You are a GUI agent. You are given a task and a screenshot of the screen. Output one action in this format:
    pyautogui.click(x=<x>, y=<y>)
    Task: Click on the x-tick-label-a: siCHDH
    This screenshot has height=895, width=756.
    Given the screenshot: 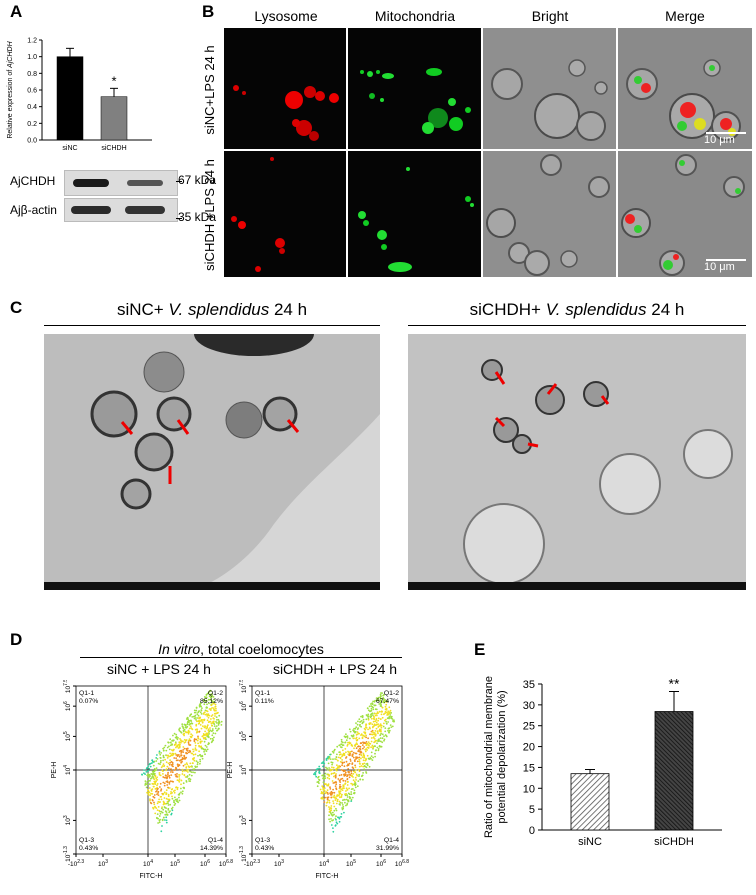 What is the action you would take?
    pyautogui.click(x=113, y=148)
    